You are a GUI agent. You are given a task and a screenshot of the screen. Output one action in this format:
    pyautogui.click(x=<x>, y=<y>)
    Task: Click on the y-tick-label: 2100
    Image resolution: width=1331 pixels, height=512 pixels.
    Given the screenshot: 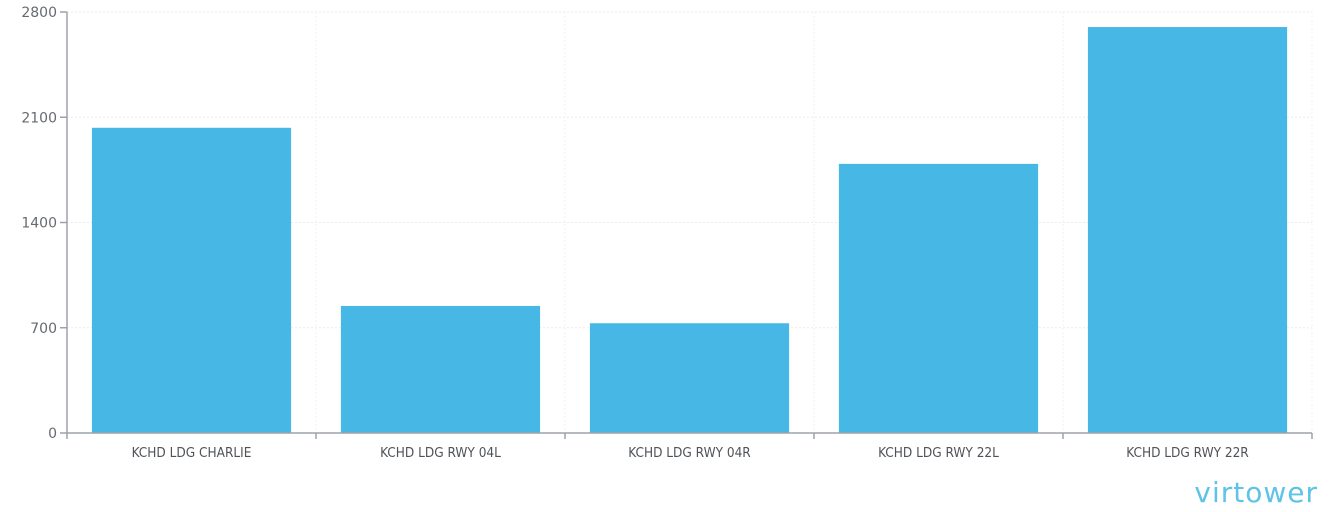 What is the action you would take?
    pyautogui.click(x=39, y=118)
    